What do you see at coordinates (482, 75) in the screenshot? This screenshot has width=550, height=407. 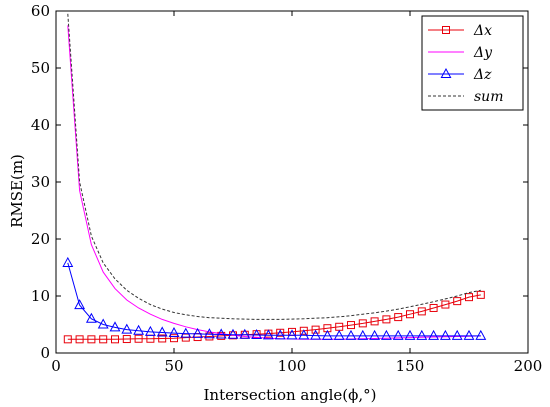 I see `legend-label: Δz` at bounding box center [482, 75].